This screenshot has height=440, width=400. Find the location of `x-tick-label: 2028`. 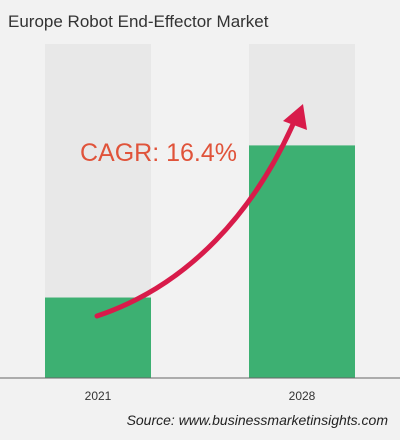

x-tick-label: 2028 is located at coordinates (302, 396).